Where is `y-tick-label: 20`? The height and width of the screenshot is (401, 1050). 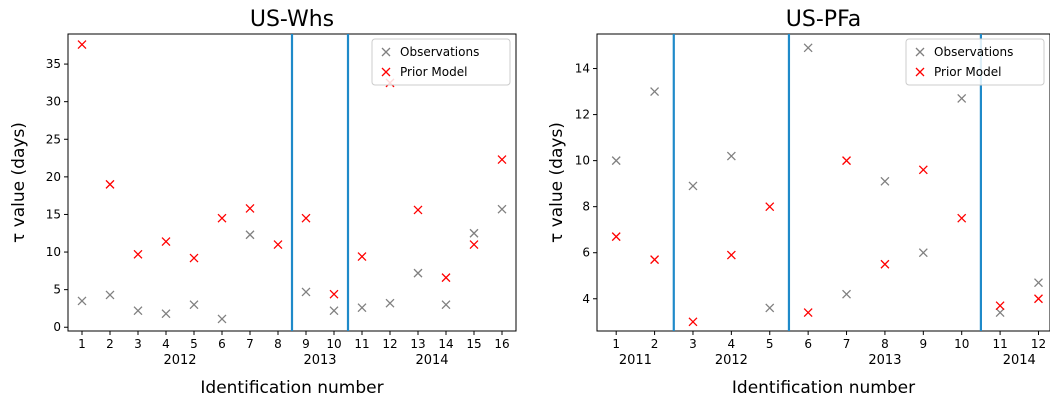
y-tick-label: 20 is located at coordinates (53, 177).